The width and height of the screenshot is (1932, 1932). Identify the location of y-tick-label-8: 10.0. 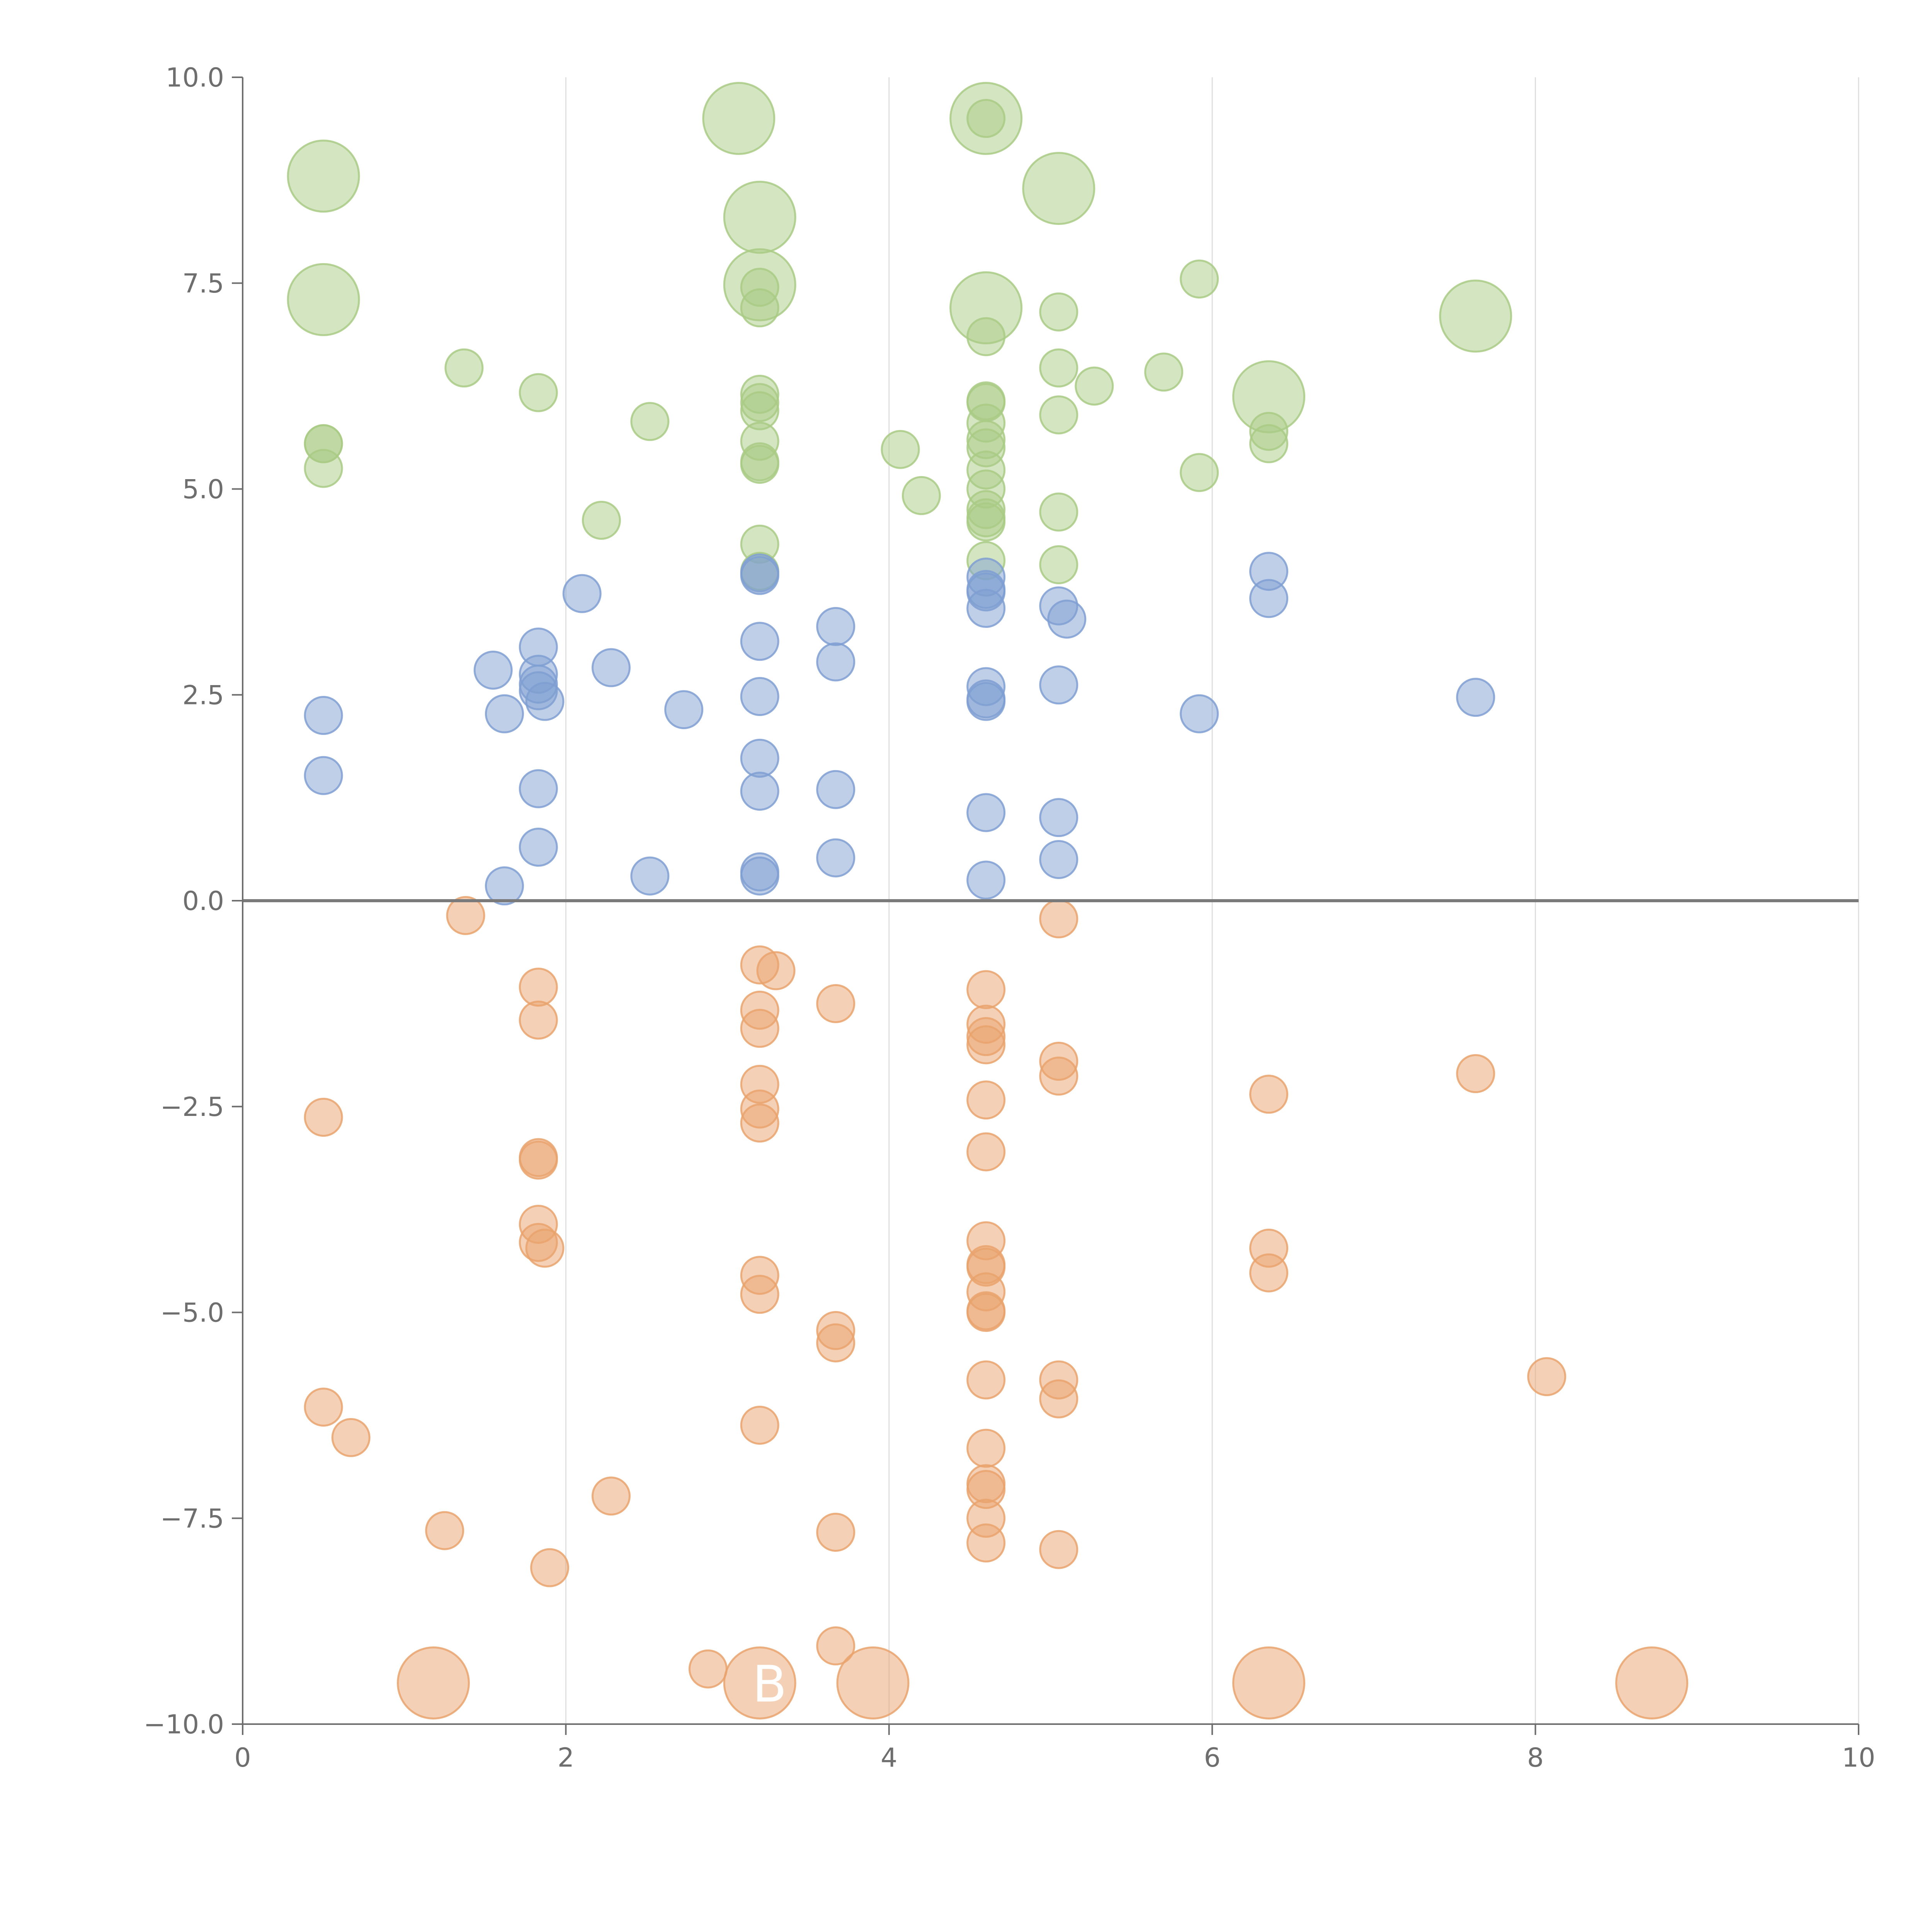
(195, 78).